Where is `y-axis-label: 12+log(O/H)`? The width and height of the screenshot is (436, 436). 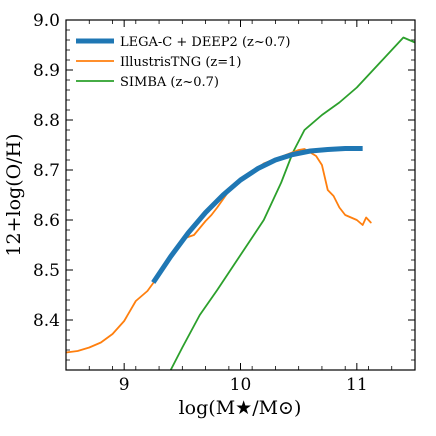 y-axis-label: 12+log(O/H) is located at coordinates (14, 194).